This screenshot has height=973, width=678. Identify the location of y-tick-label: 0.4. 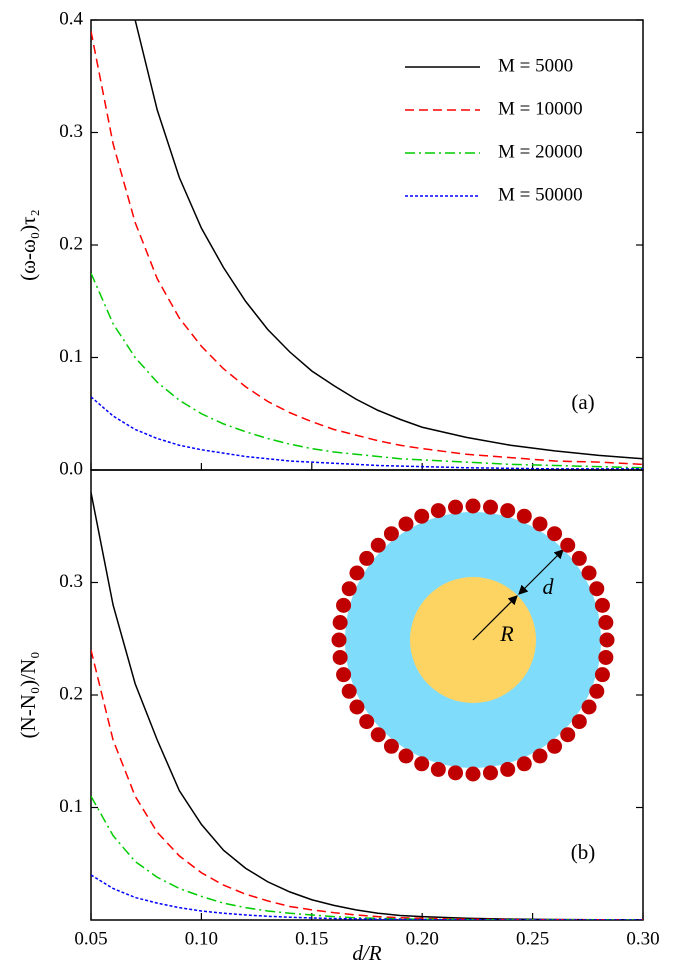
(71, 18).